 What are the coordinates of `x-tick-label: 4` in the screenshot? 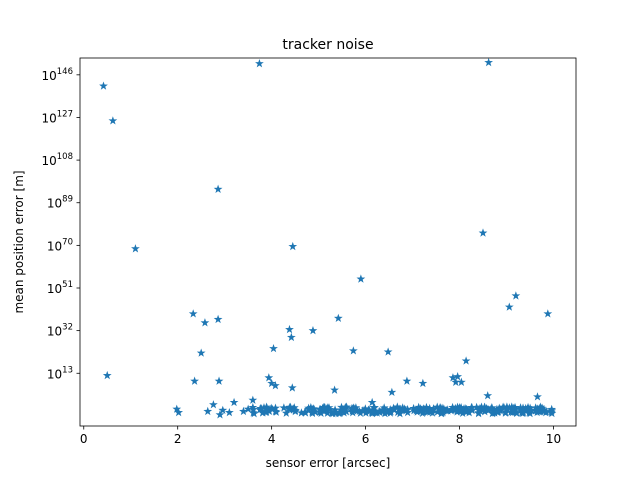 It's located at (272, 439).